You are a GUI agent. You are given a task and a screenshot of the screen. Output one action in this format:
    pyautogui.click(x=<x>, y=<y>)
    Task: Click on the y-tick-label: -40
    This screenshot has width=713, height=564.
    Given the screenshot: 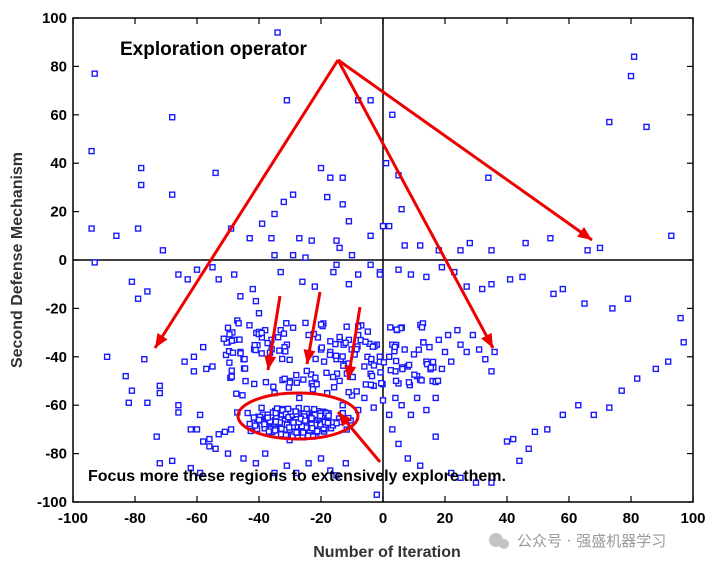 What is the action you would take?
    pyautogui.click(x=56, y=357)
    